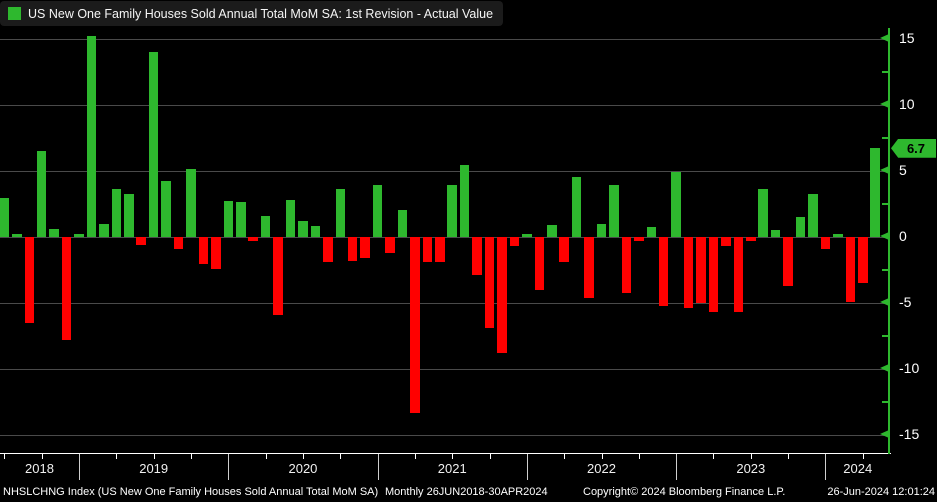 The width and height of the screenshot is (937, 502). What do you see at coordinates (903, 235) in the screenshot?
I see `y-tick-label-0: 0` at bounding box center [903, 235].